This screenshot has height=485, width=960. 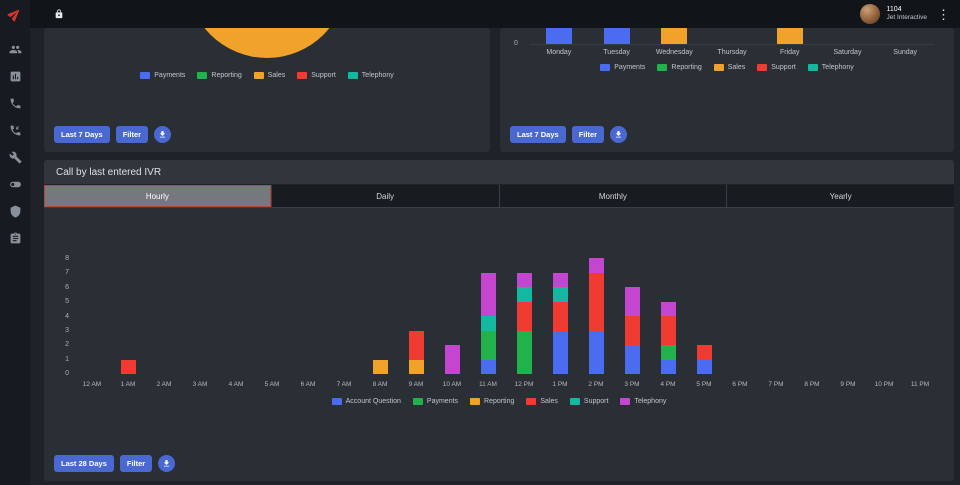 What do you see at coordinates (674, 52) in the screenshot?
I see `weekday-label: Wednesday` at bounding box center [674, 52].